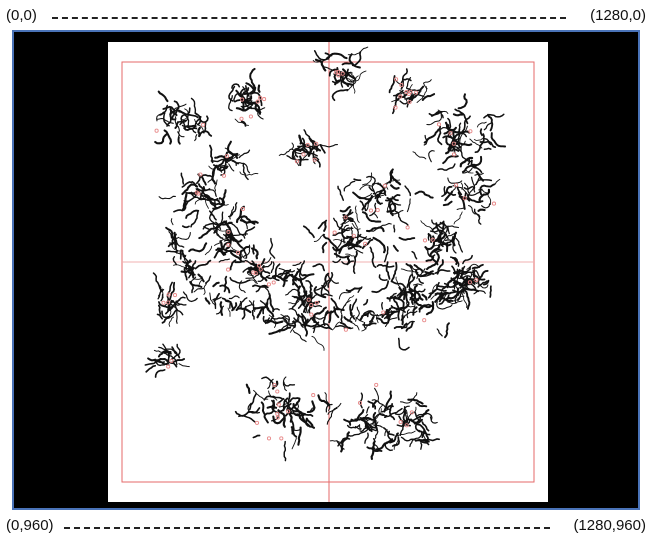  What do you see at coordinates (309, 18) in the screenshot?
I see `top-dashed-guide` at bounding box center [309, 18].